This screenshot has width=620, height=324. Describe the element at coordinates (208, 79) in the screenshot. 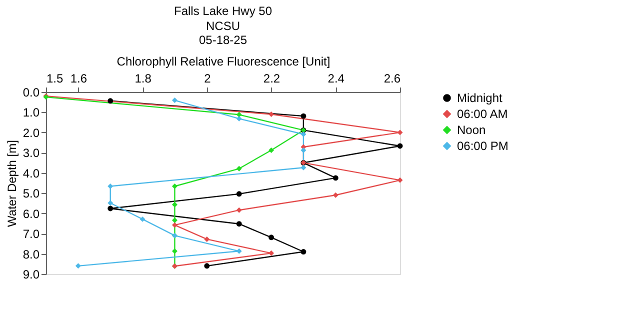

I see `x-tick-label: 2` at that location.